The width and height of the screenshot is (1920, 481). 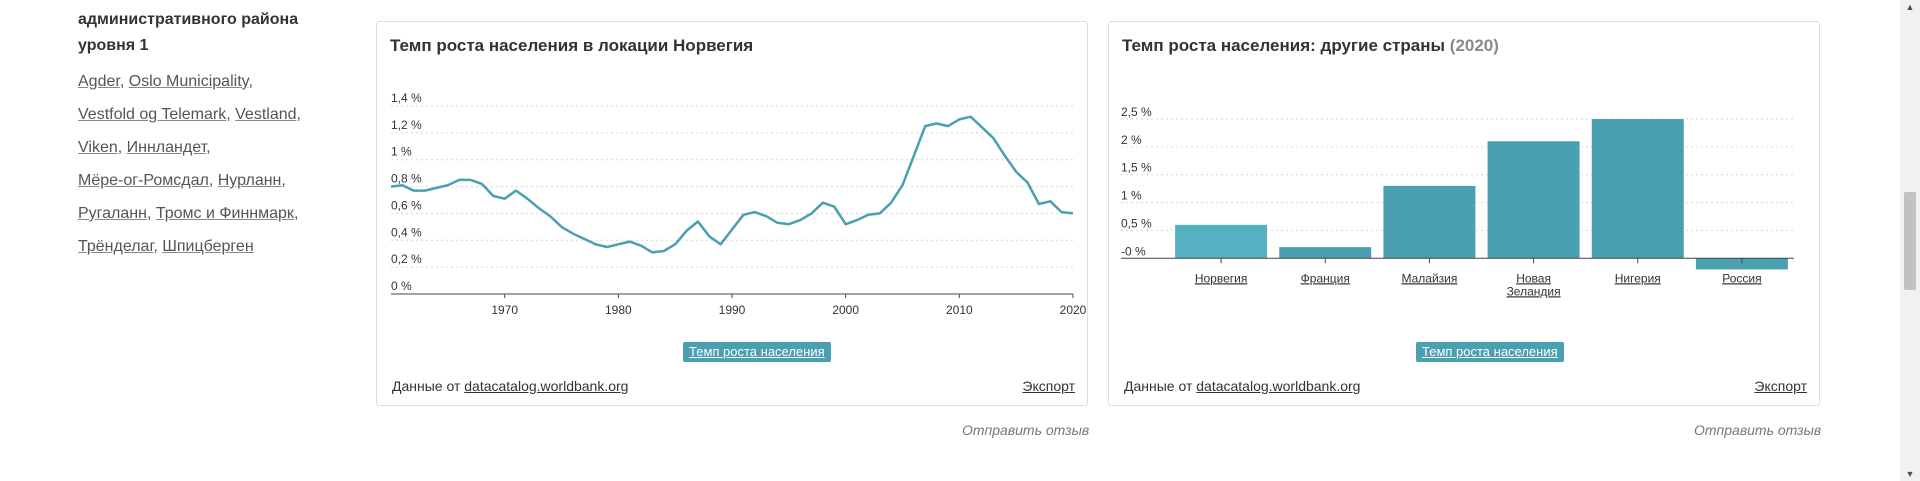 What do you see at coordinates (112, 213) in the screenshot?
I see `region-link-rogaland: Ругаланн` at bounding box center [112, 213].